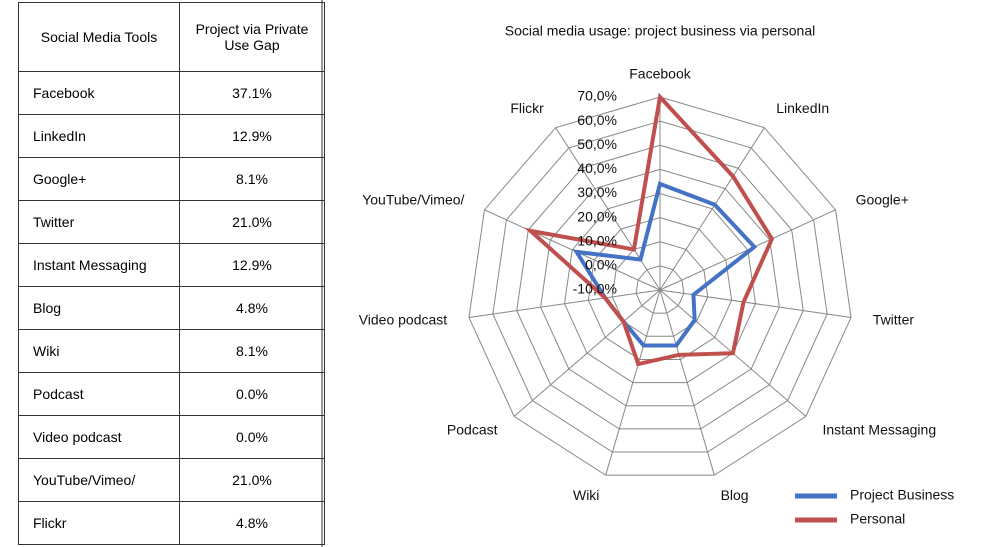 This screenshot has width=986, height=547. I want to click on legend-label: Project Business, so click(902, 495).